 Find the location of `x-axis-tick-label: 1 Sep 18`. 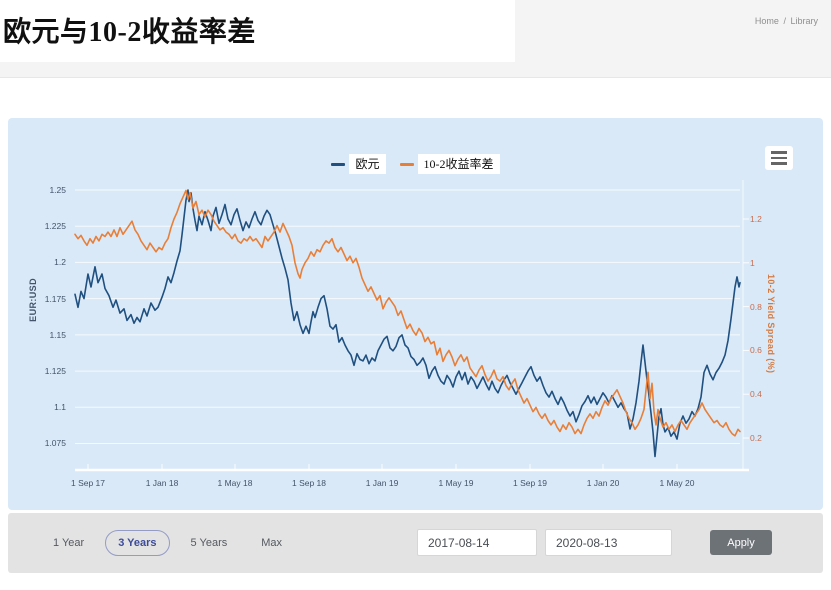

x-axis-tick-label: 1 Sep 18 is located at coordinates (309, 483).